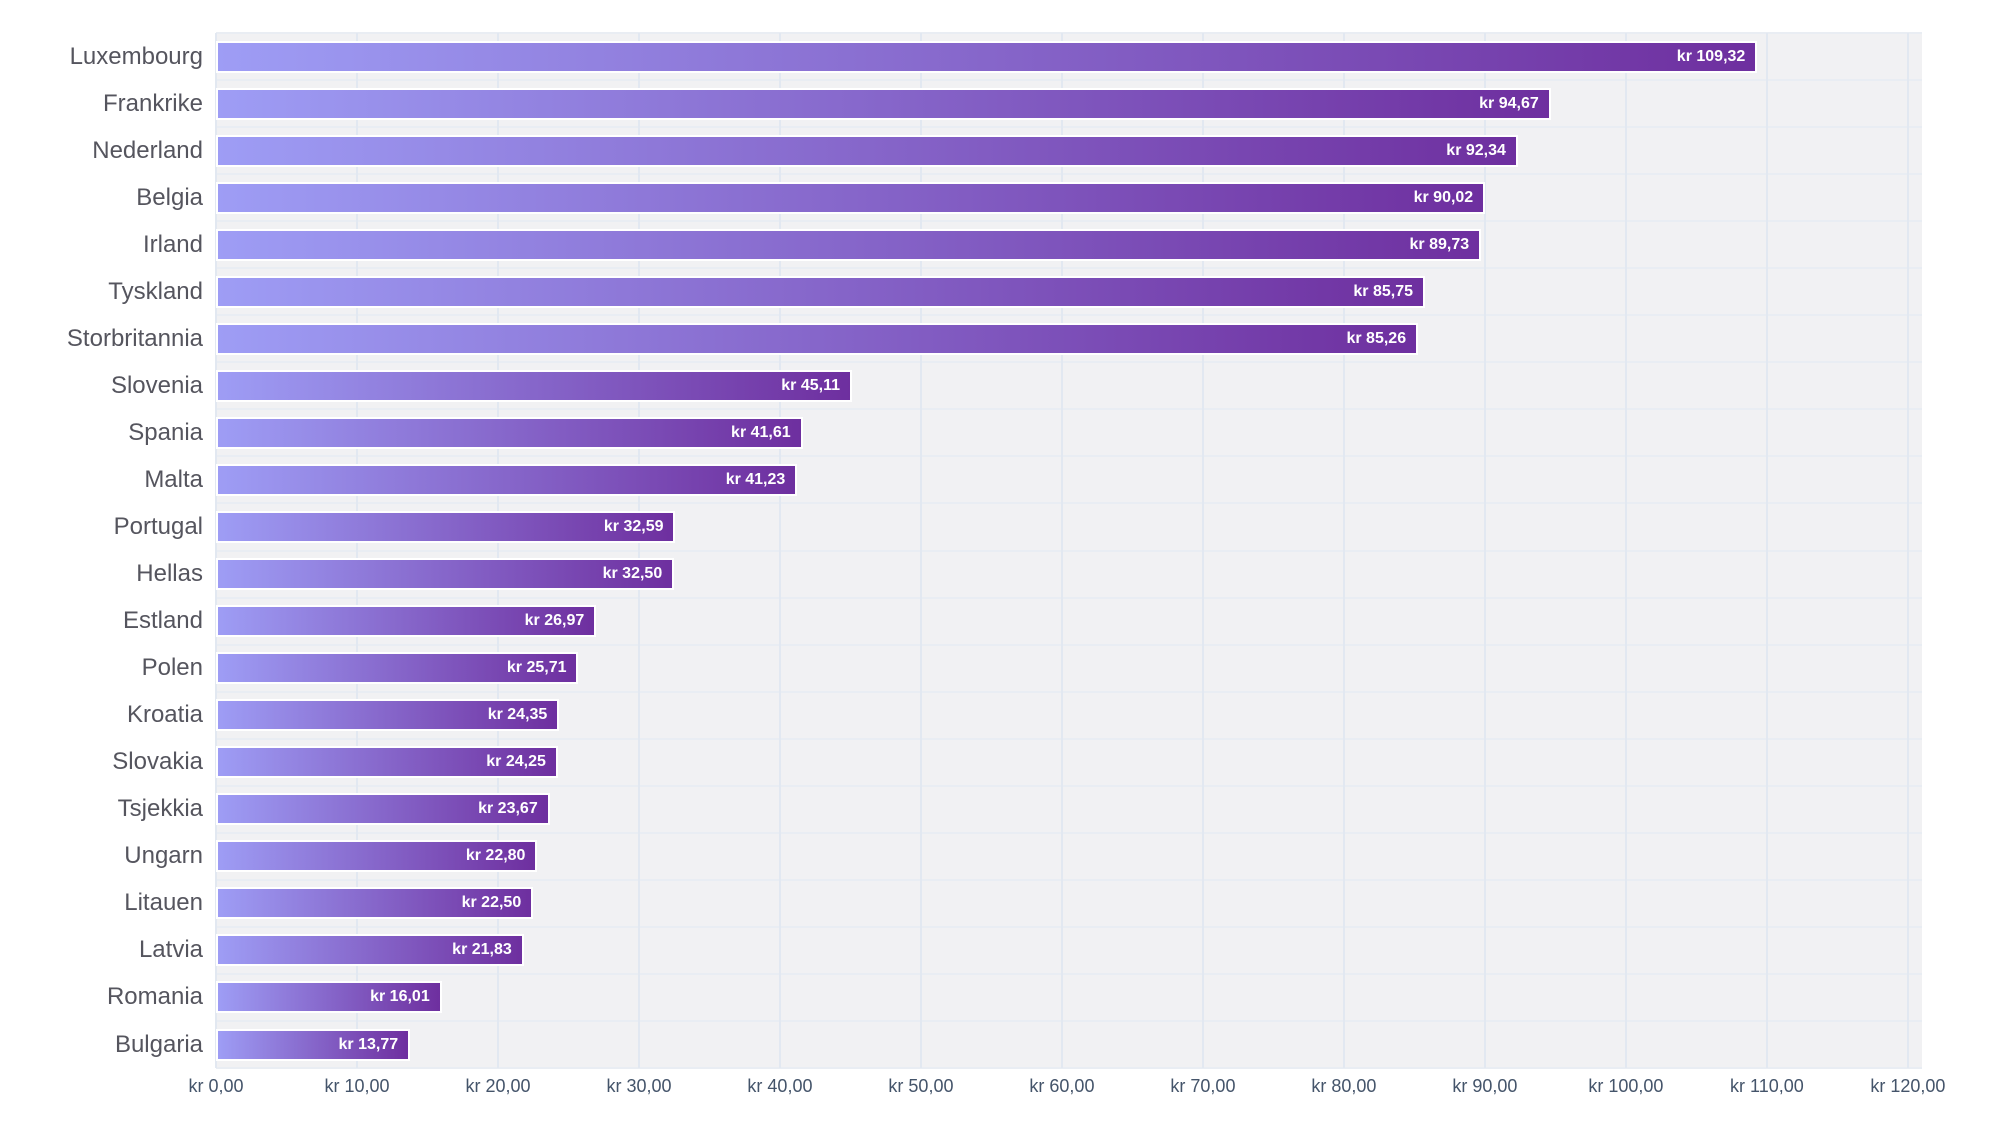 The height and width of the screenshot is (1125, 2000). I want to click on chart-row: Romania kr 16,01, so click(961, 997).